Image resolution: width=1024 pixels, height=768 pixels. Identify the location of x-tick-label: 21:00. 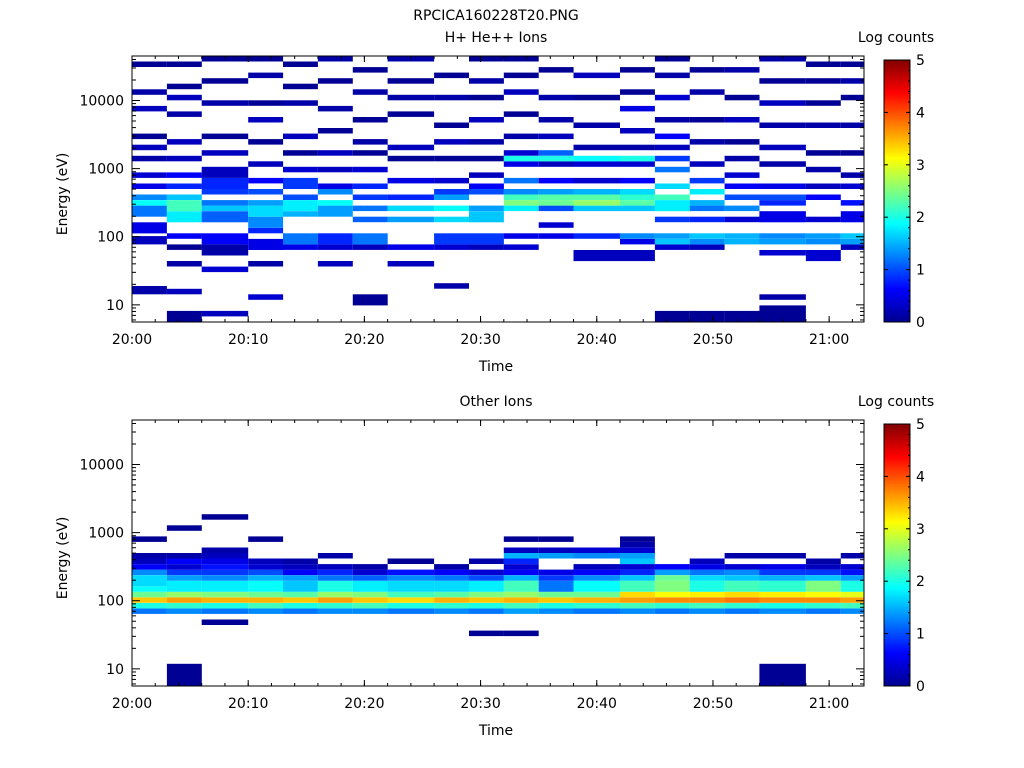
(829, 704).